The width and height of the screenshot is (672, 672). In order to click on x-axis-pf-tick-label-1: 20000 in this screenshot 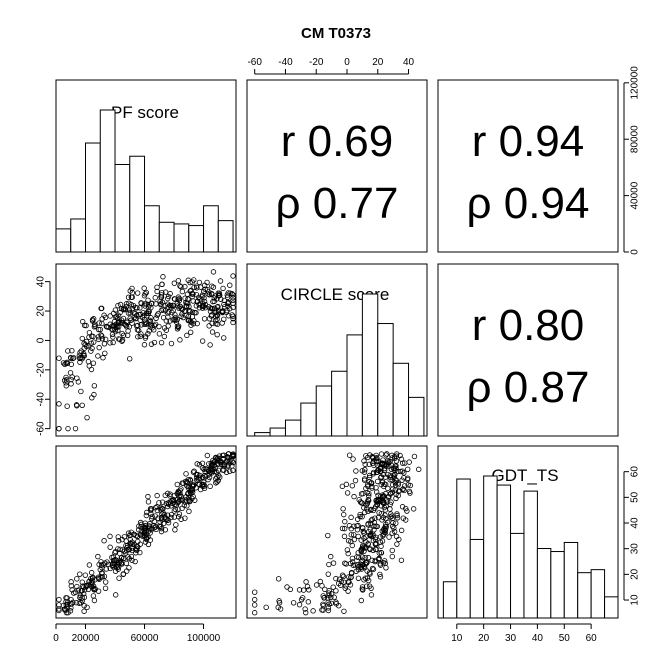, I will do `click(86, 638)`.